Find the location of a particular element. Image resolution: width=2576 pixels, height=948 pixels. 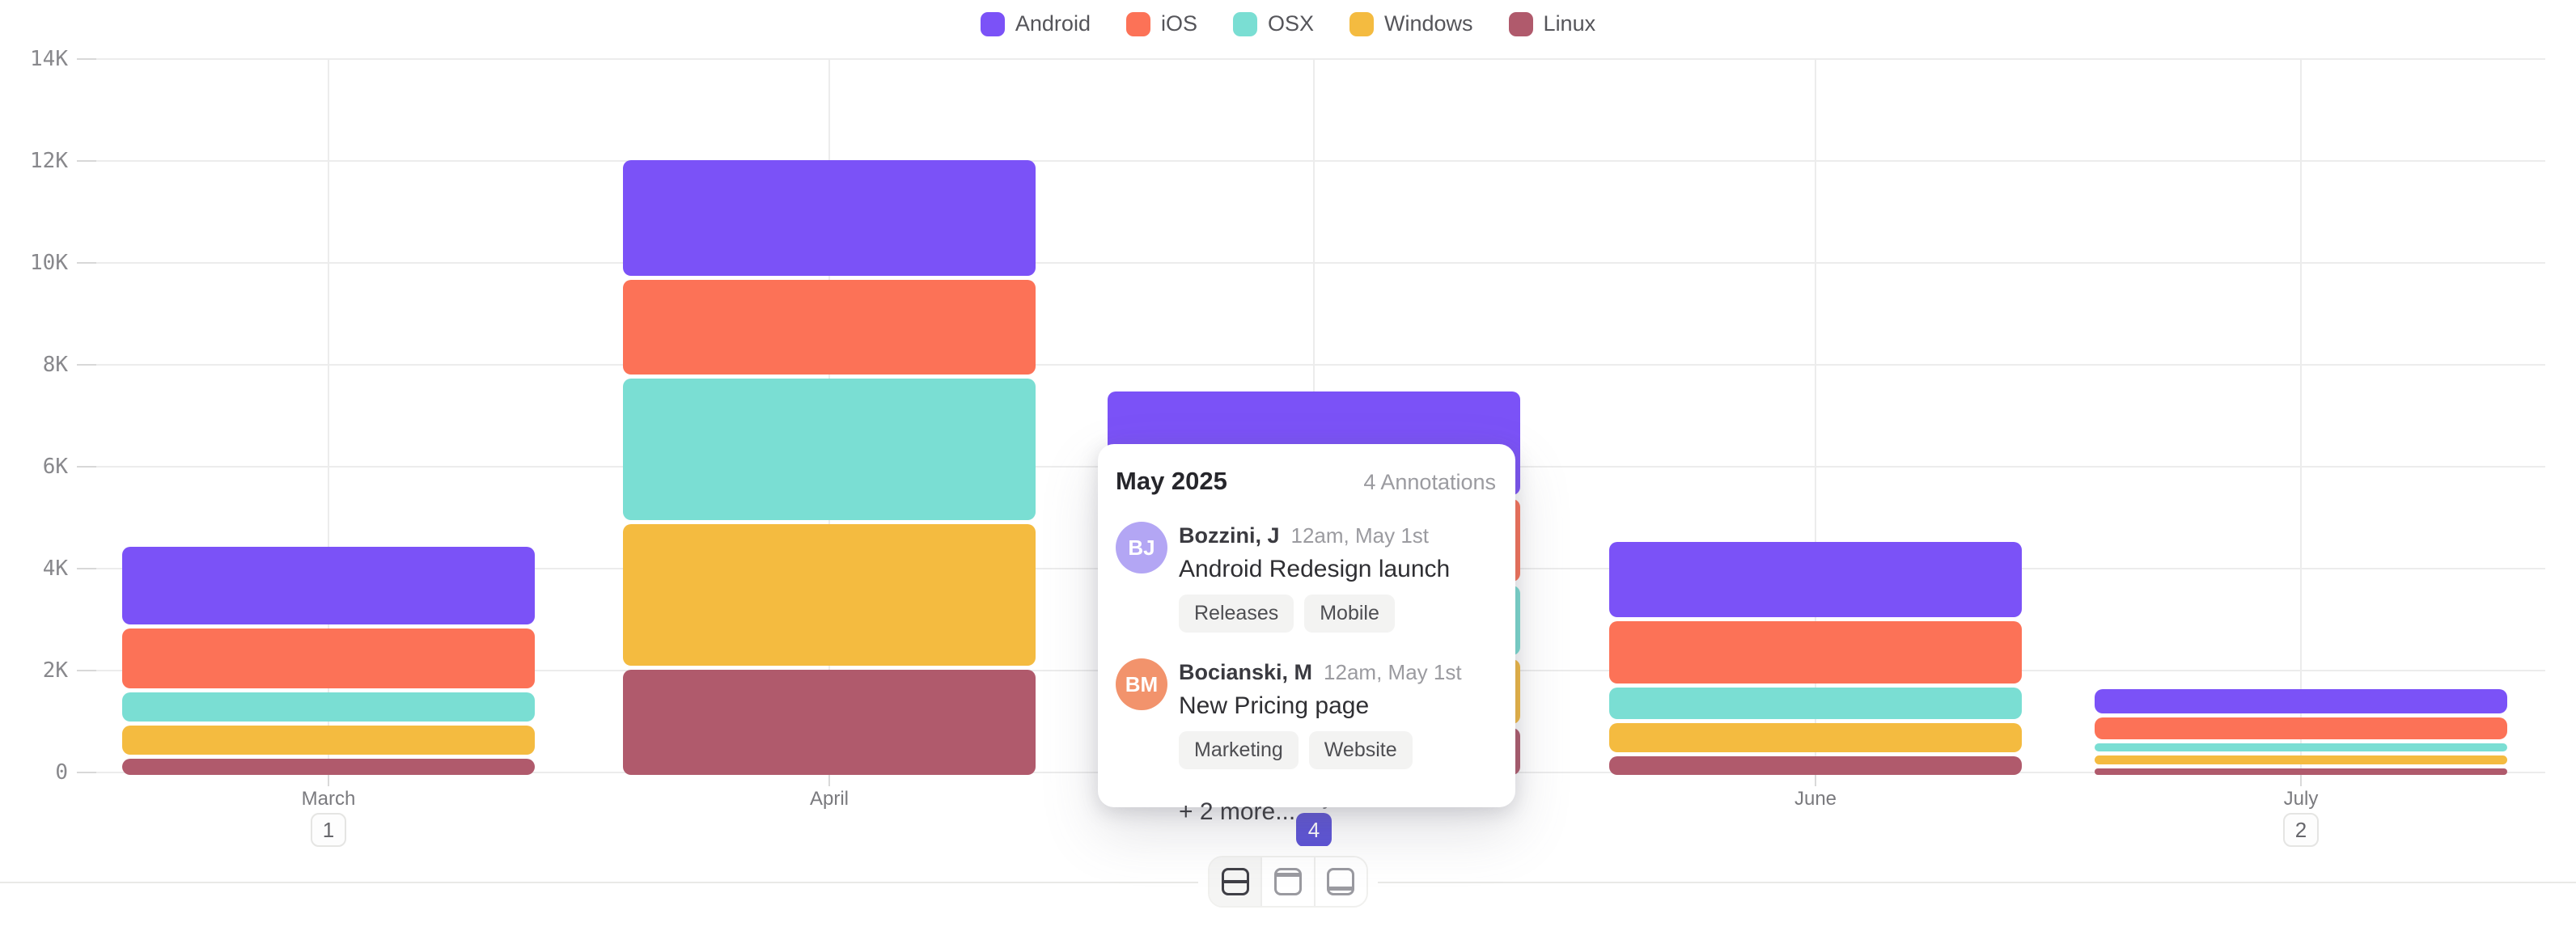

bar-segment-june-osx is located at coordinates (1815, 703).